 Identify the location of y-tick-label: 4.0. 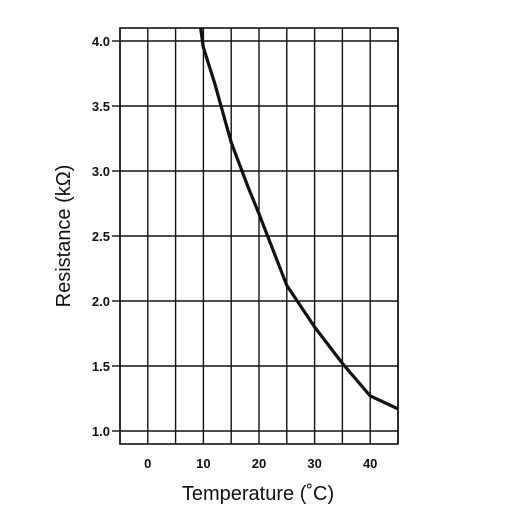
(101, 41).